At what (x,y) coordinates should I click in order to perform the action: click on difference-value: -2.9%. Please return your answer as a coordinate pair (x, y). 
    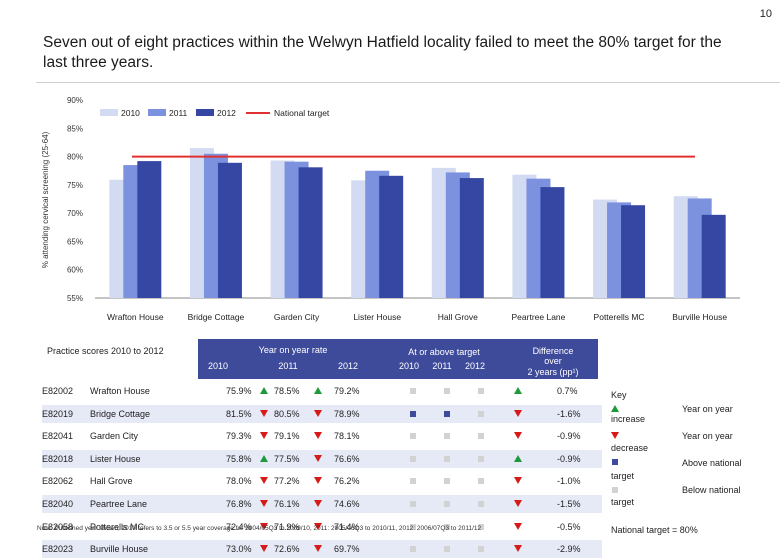
    Looking at the image, I should click on (569, 549).